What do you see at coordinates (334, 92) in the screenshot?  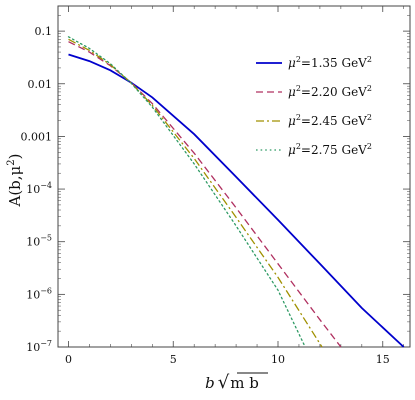 I see `legend-part: =2.20 GeV` at bounding box center [334, 92].